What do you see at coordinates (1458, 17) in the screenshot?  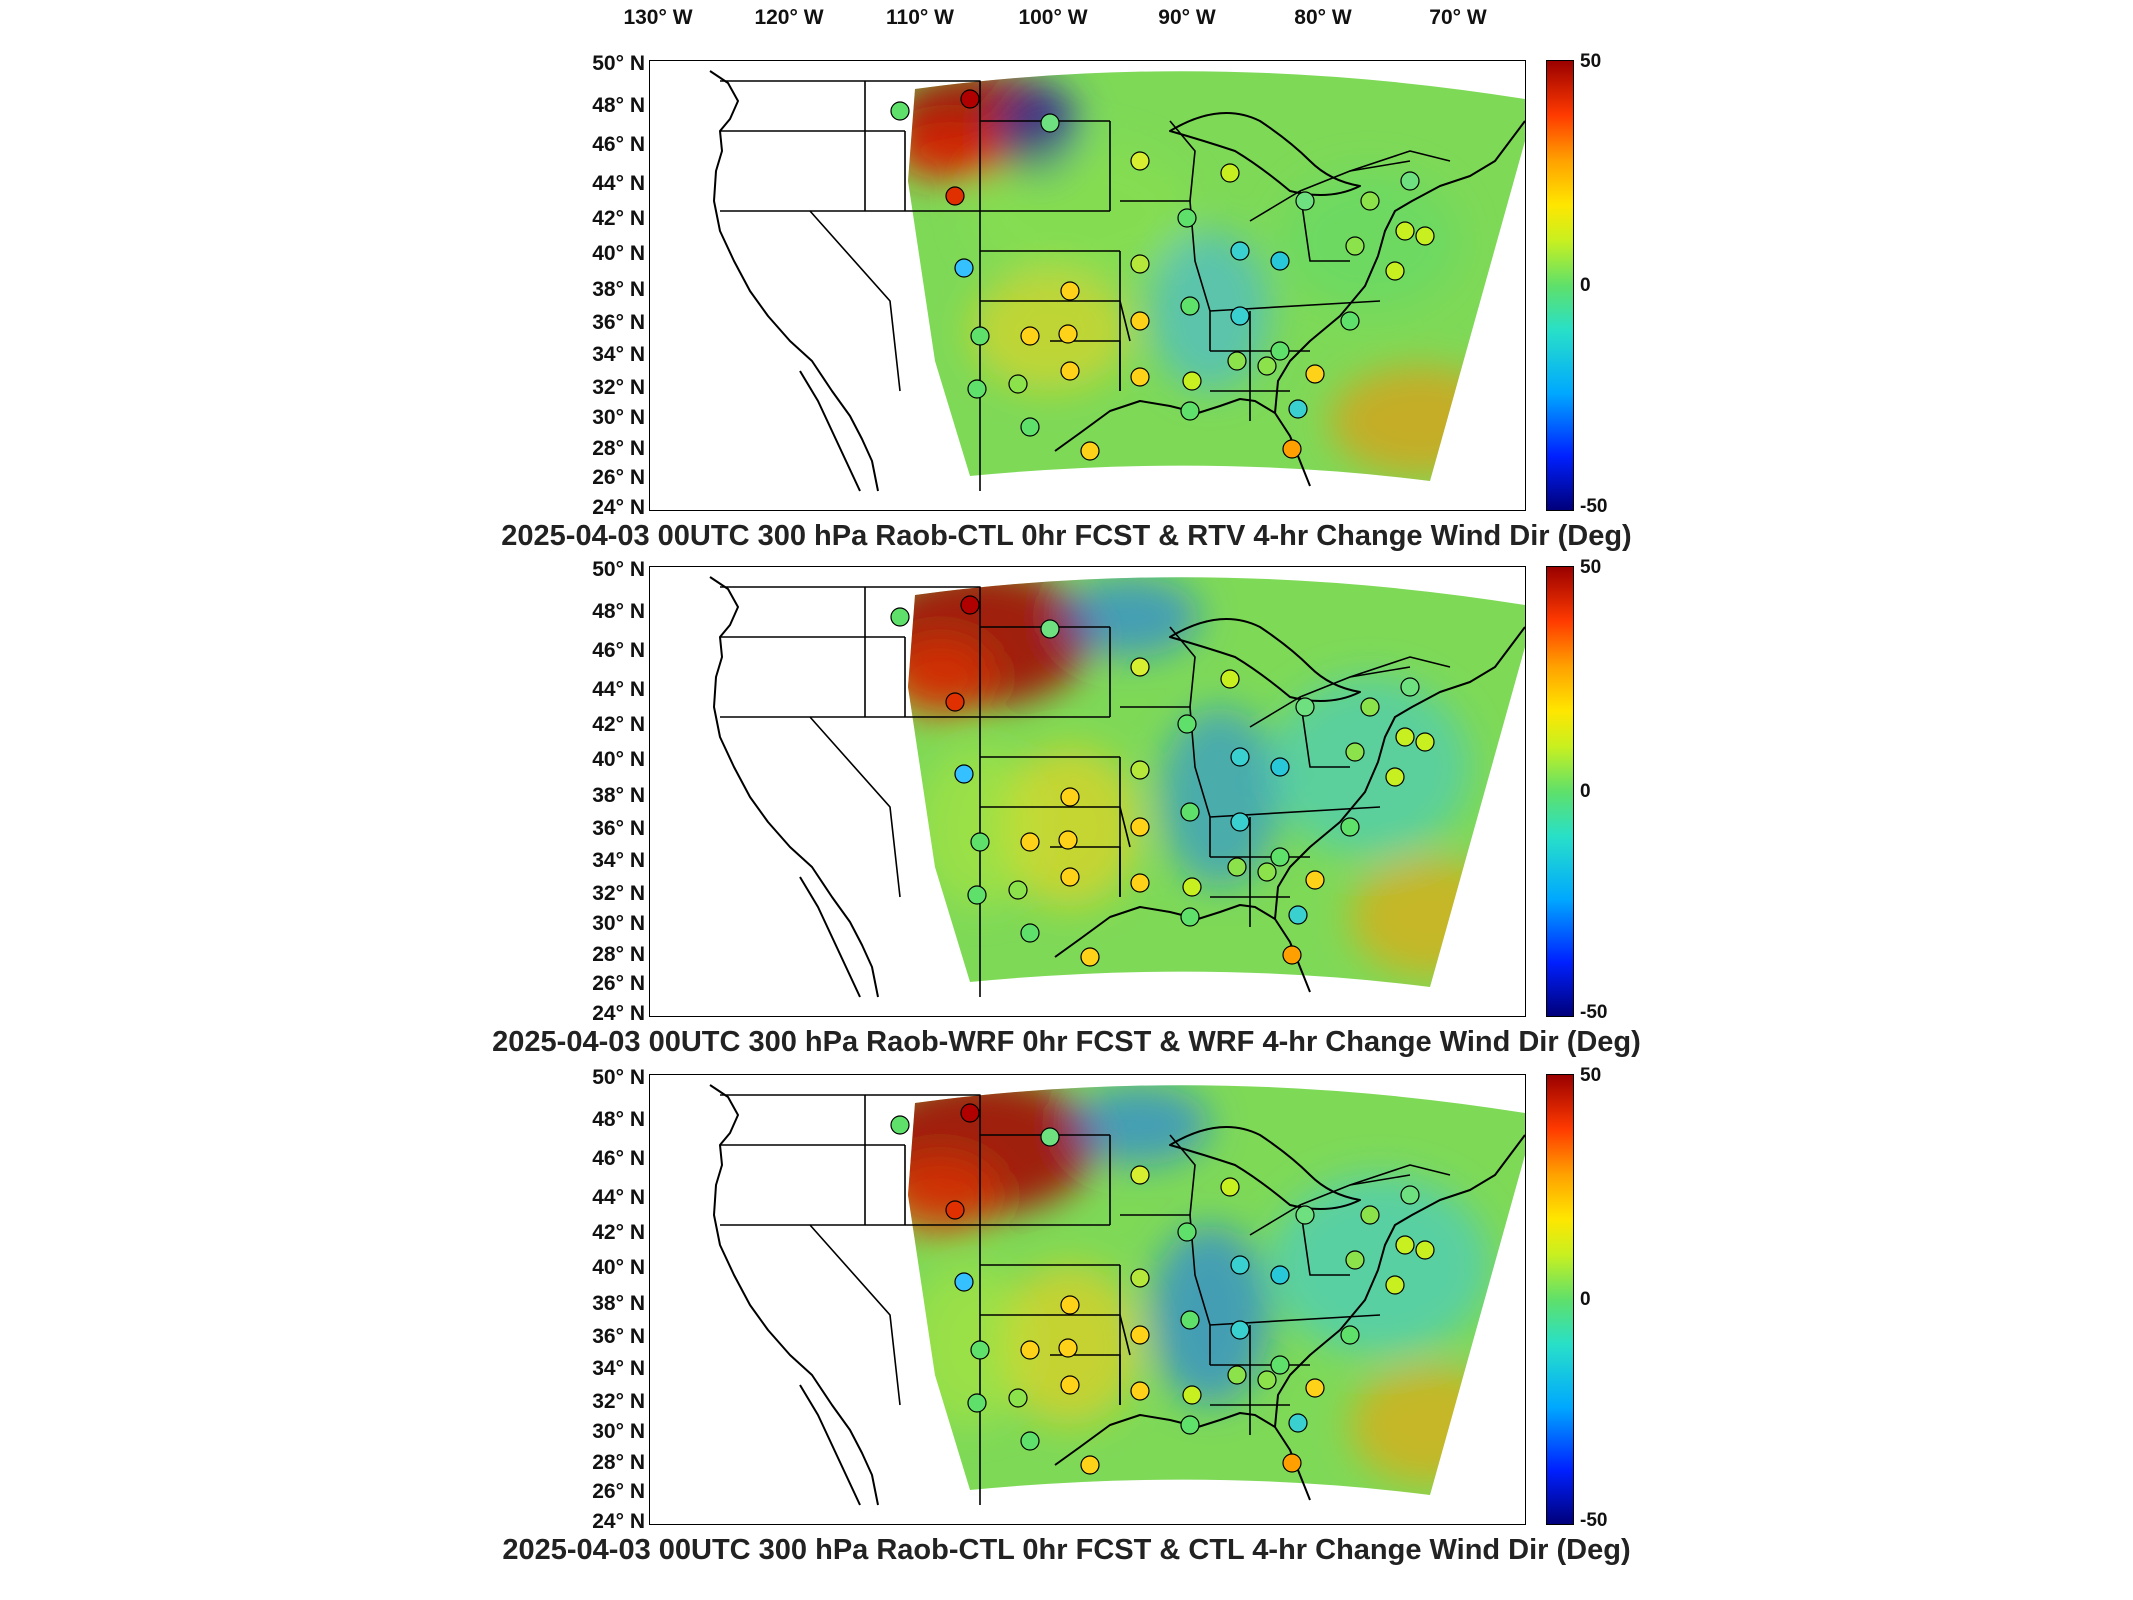 I see `lon-label-70w: 70° W` at bounding box center [1458, 17].